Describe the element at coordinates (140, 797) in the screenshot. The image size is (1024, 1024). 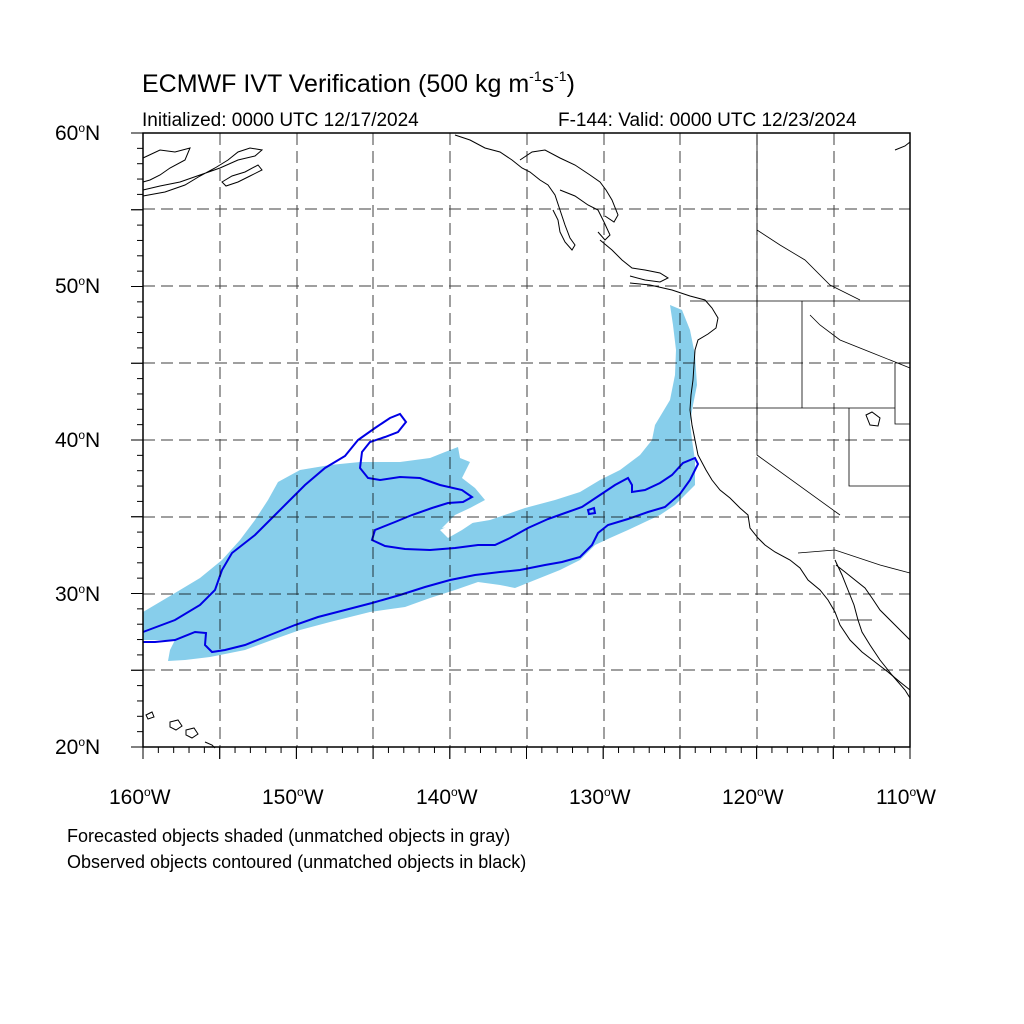
I see `lon-label-160: 160oW` at that location.